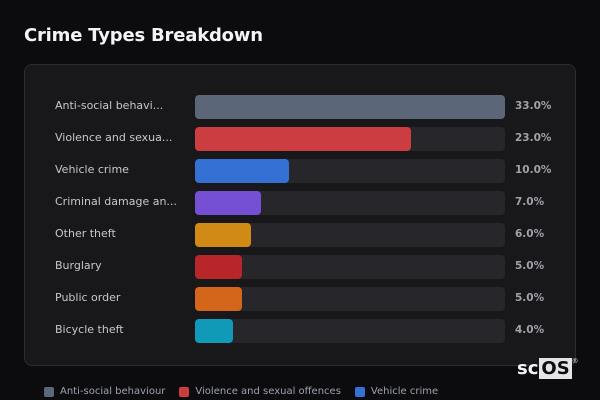  Describe the element at coordinates (555, 368) in the screenshot. I see `logo-boxed: OS` at that location.